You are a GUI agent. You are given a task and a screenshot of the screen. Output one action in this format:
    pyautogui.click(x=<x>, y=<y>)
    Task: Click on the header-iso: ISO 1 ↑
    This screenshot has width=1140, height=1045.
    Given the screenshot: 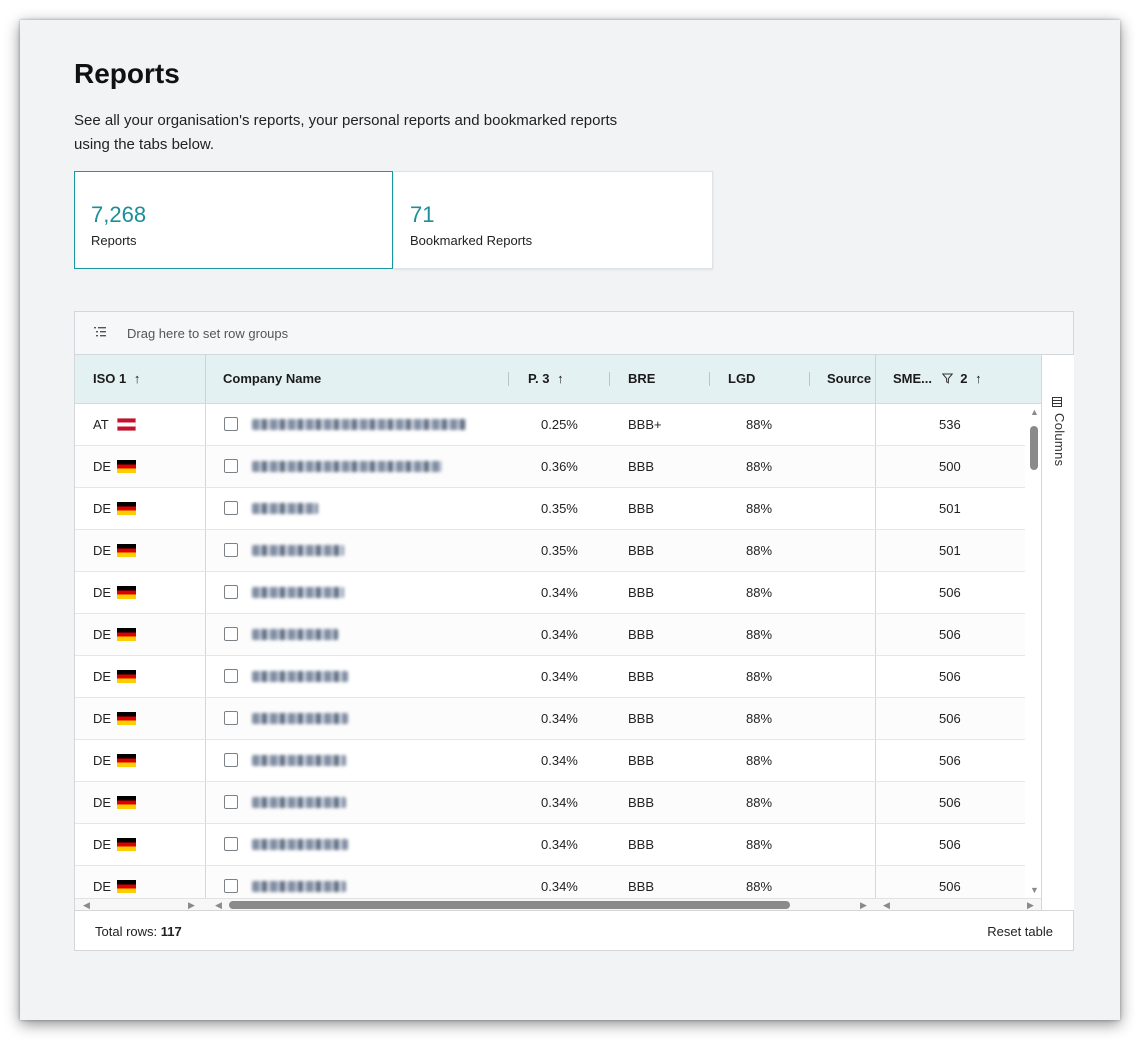 What is the action you would take?
    pyautogui.click(x=148, y=379)
    